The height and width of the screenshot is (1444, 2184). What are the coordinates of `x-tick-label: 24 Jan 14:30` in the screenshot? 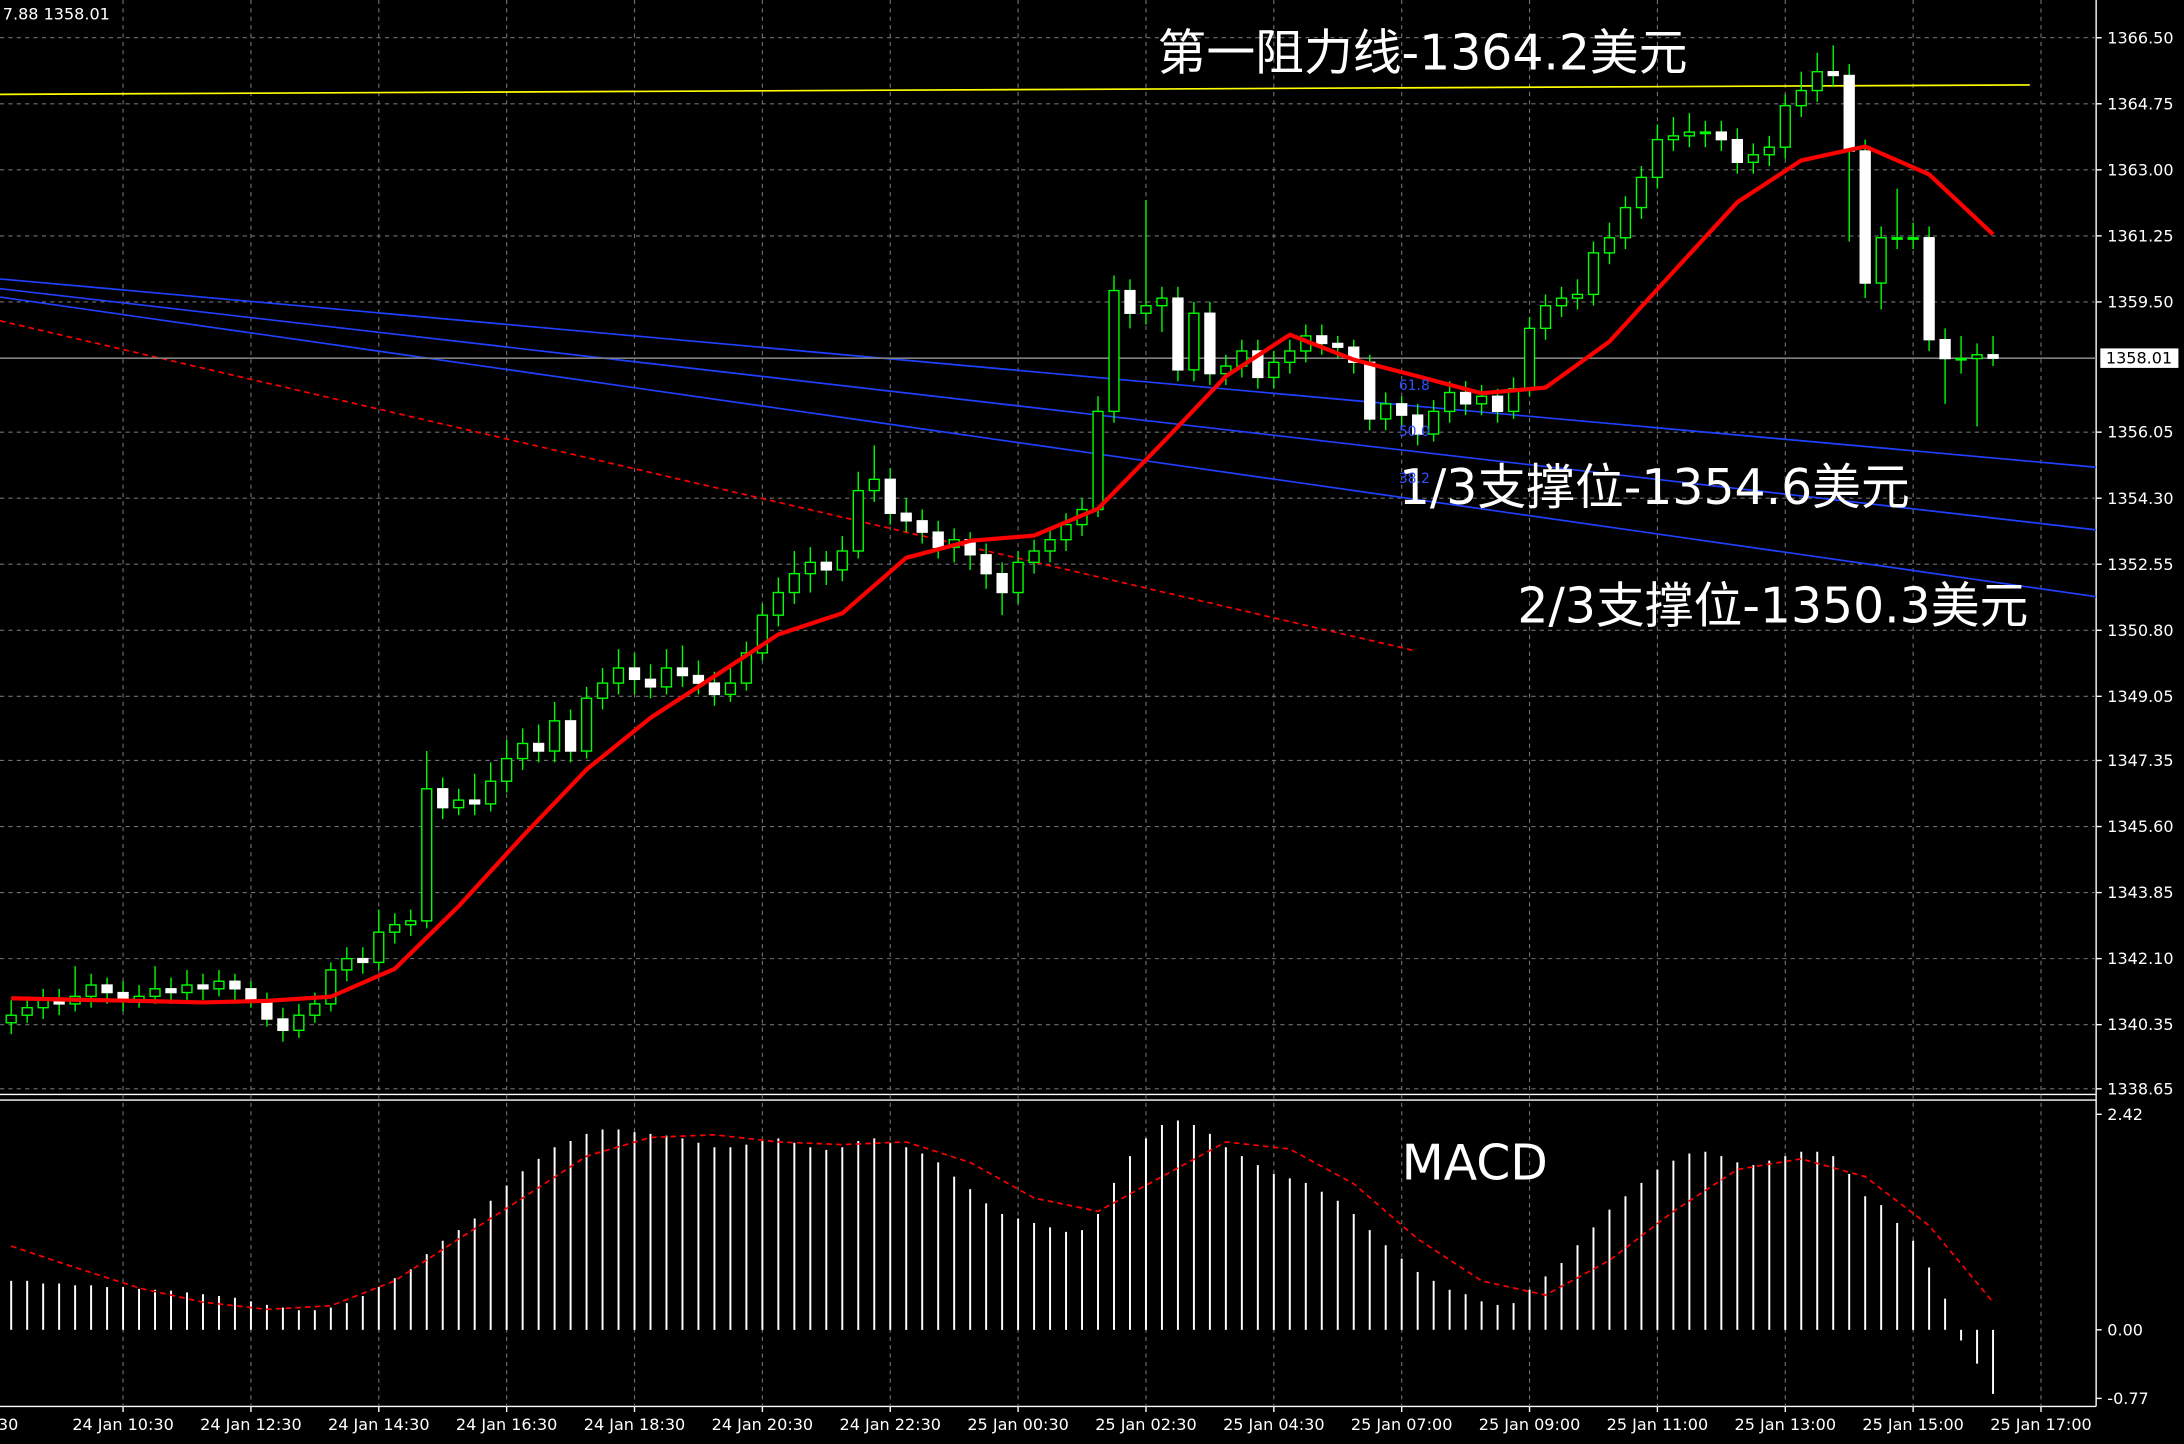 It's located at (378, 1424).